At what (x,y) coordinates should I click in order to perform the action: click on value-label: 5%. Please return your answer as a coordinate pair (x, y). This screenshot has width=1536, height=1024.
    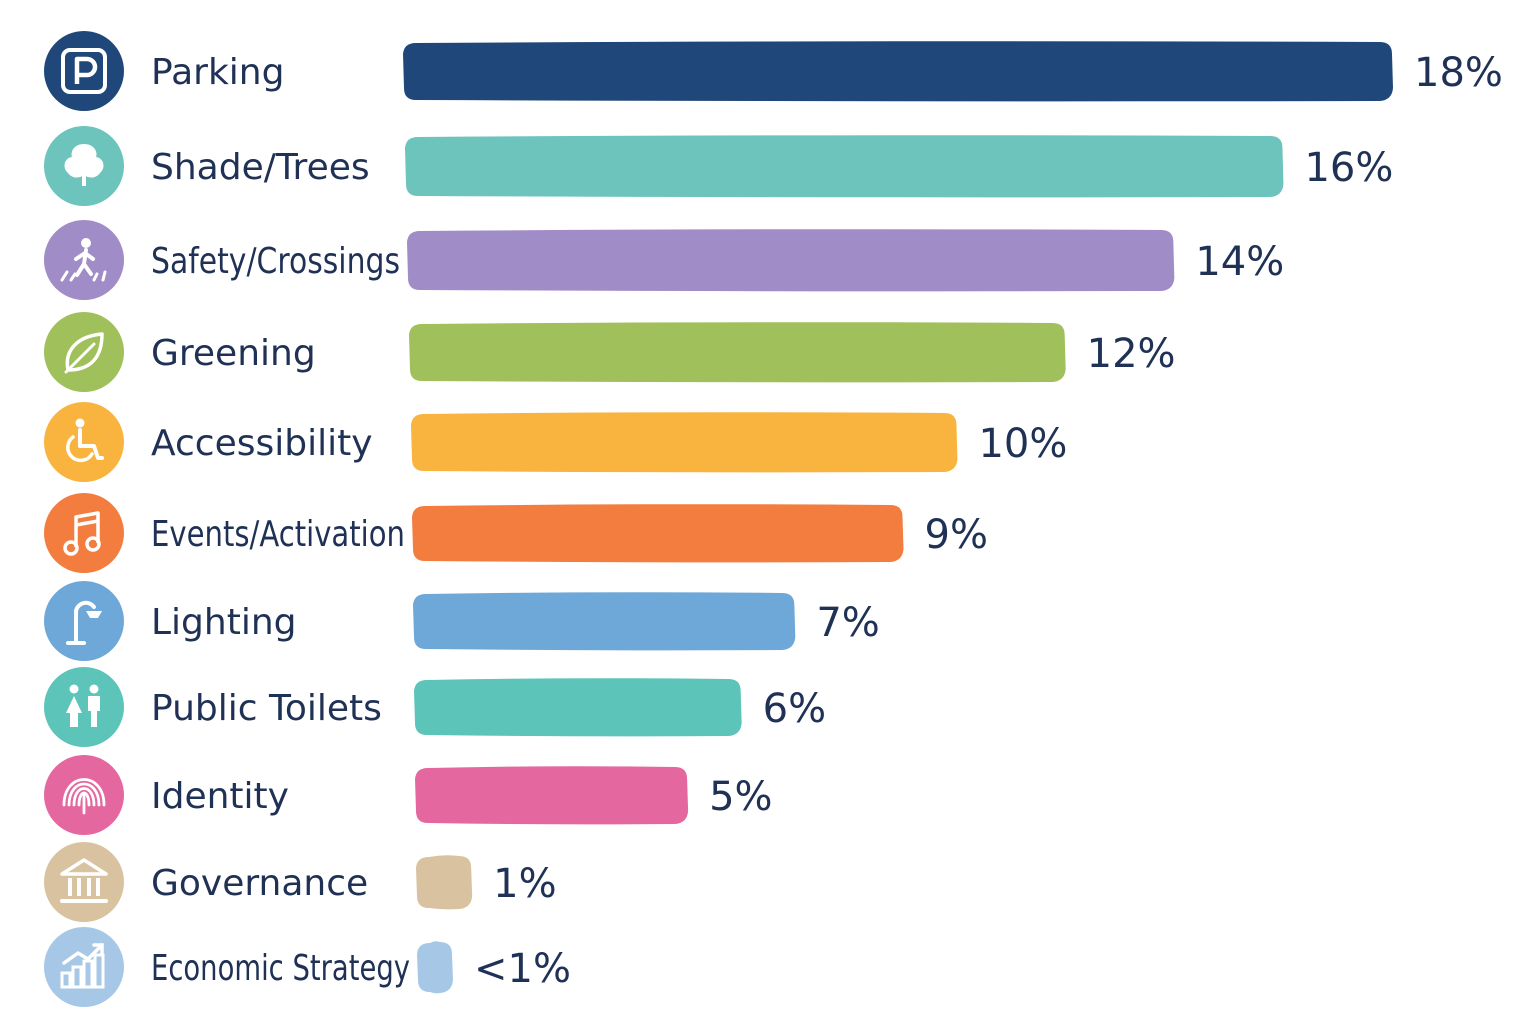
    Looking at the image, I should click on (740, 797).